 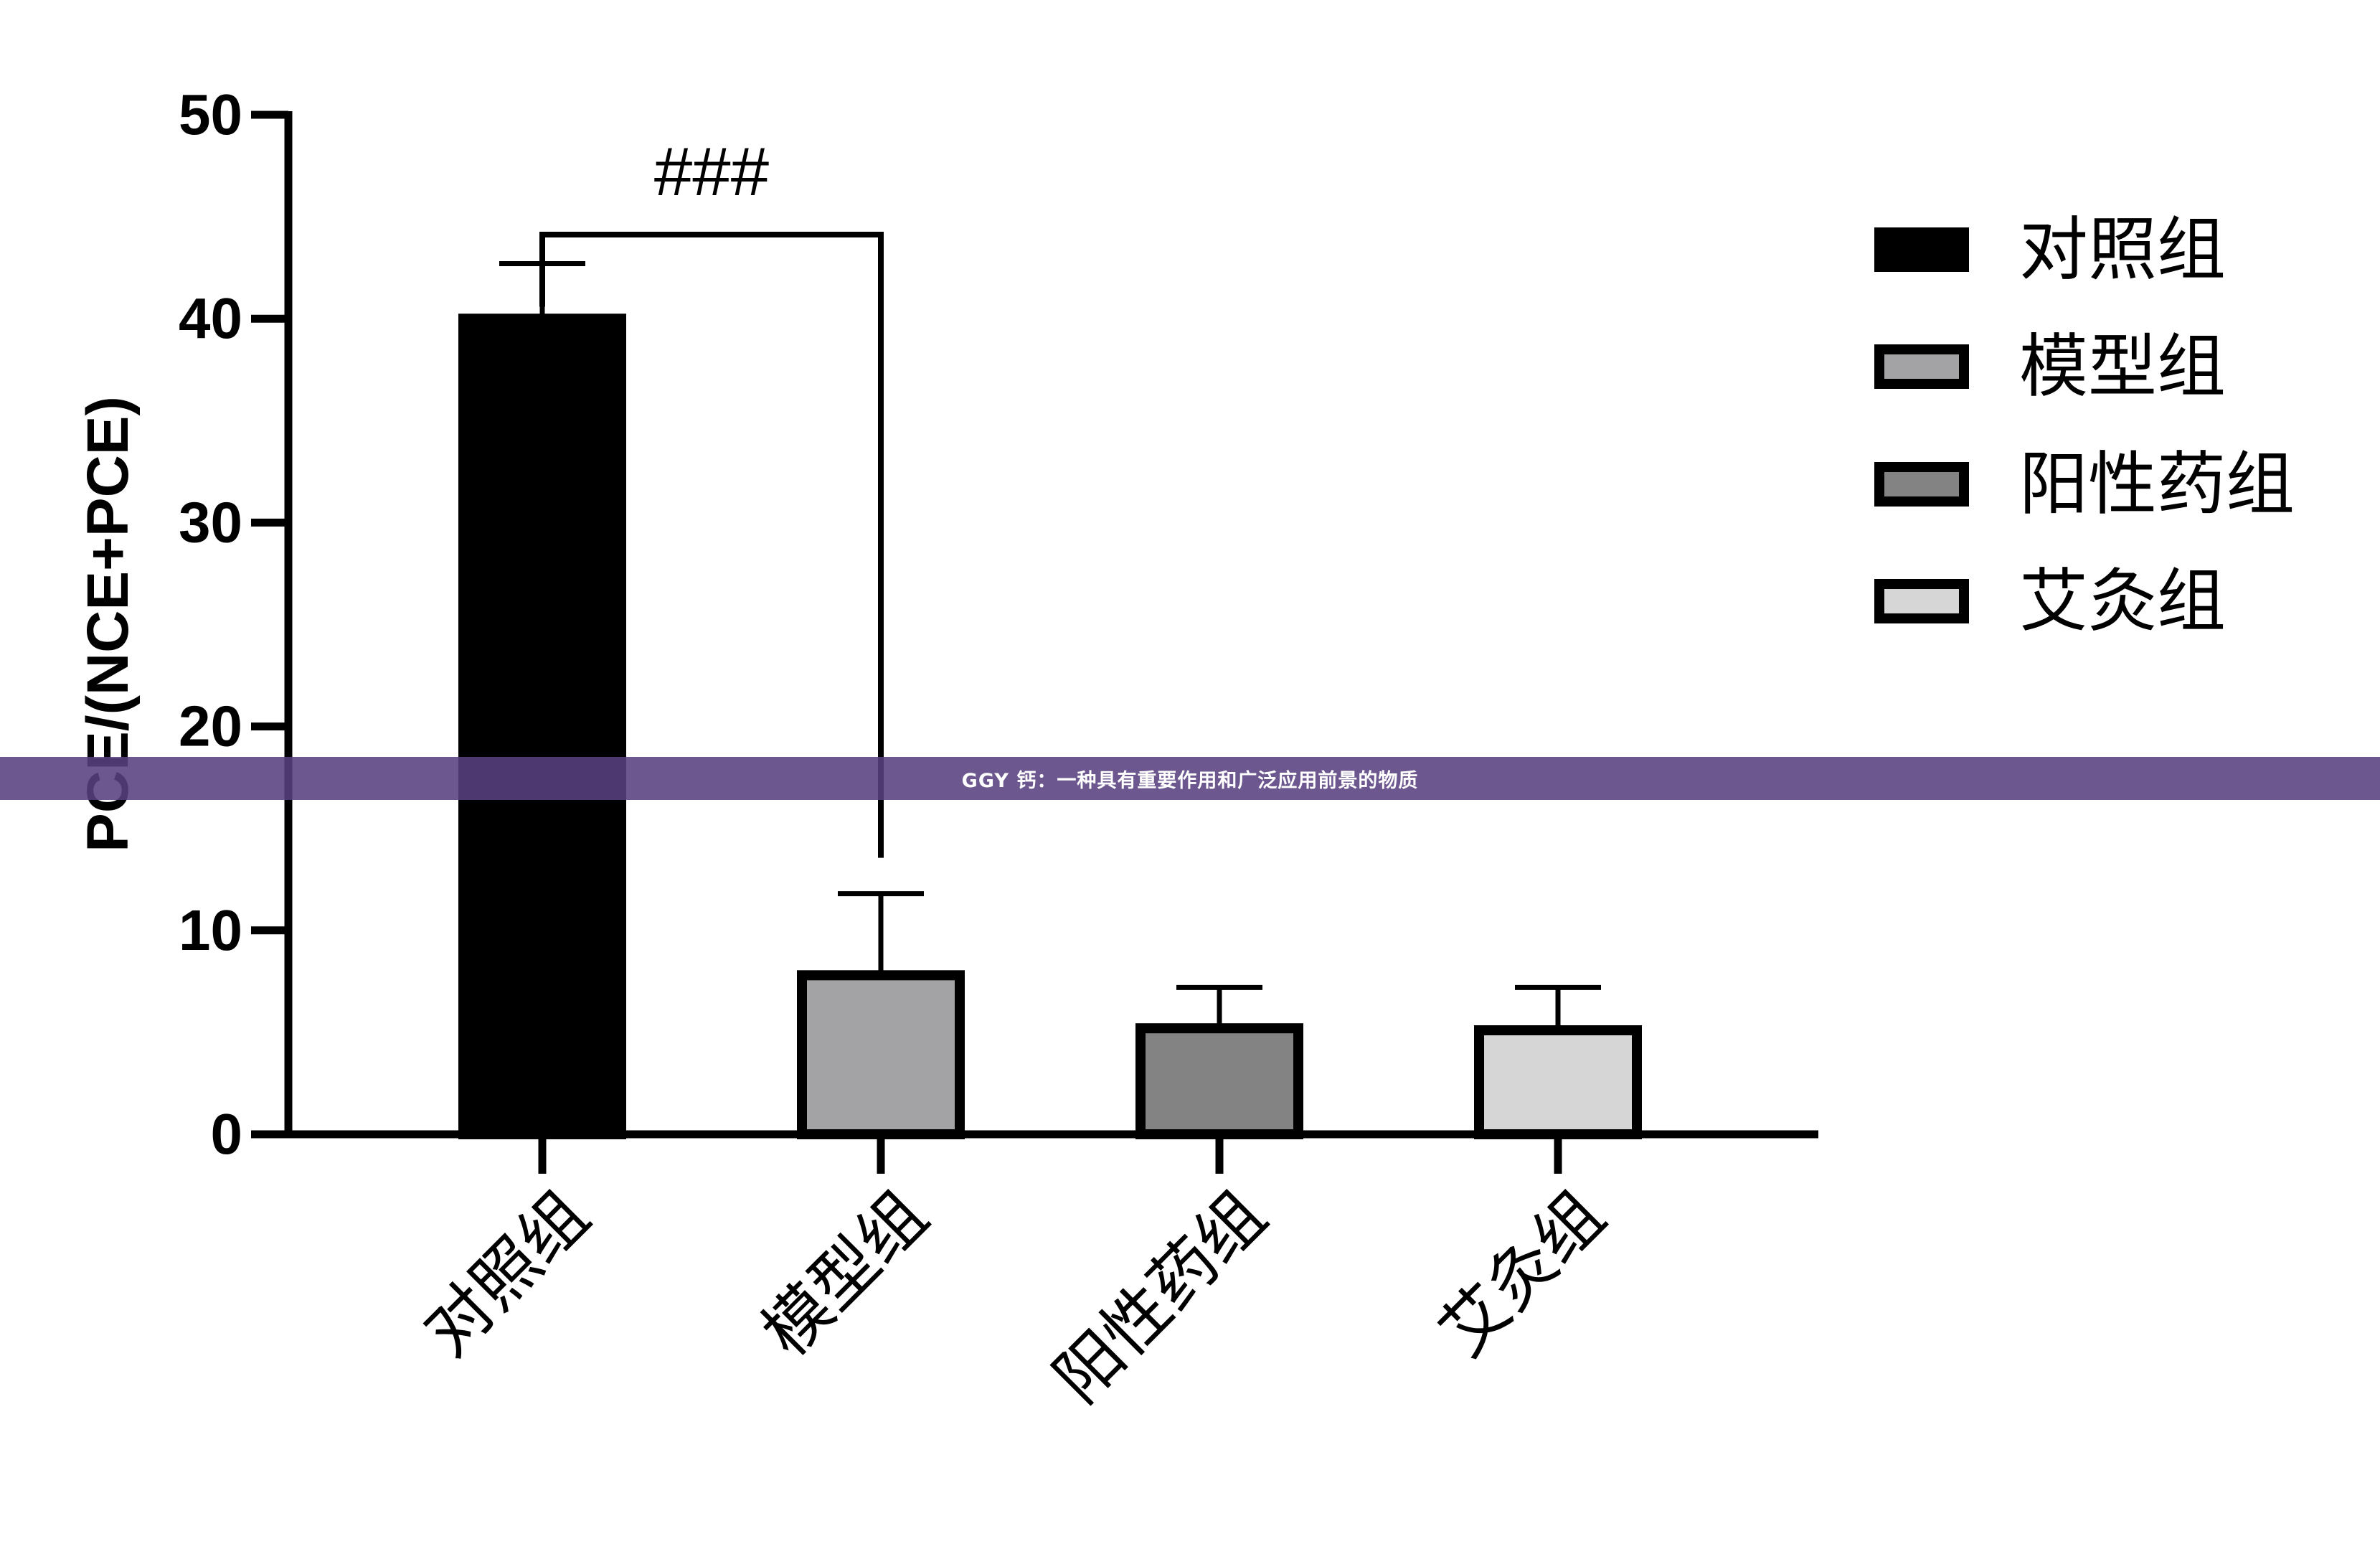 I want to click on y-tick-label: 20, so click(x=210, y=726).